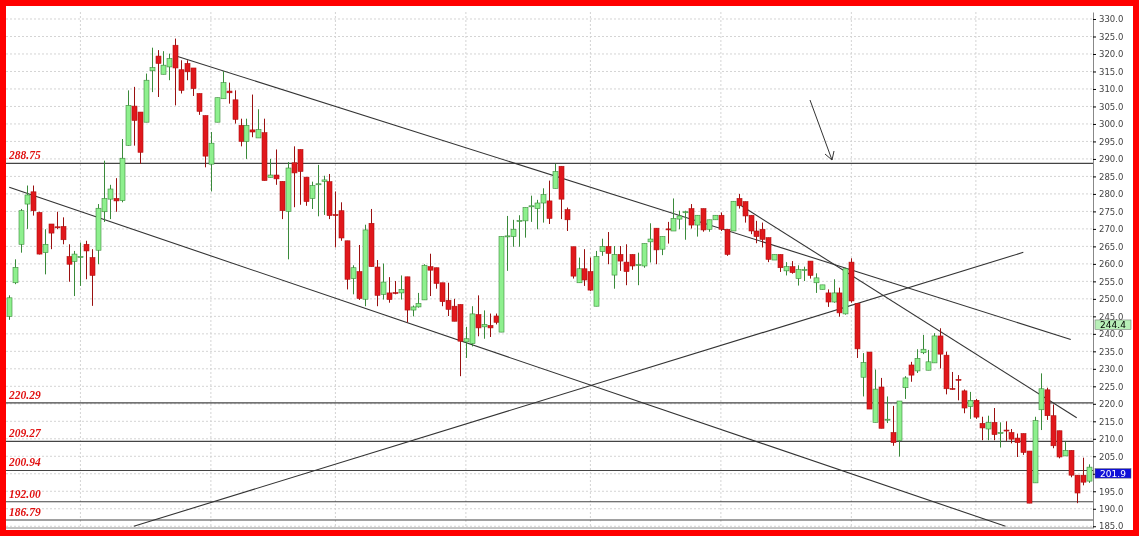 The width and height of the screenshot is (1139, 536). What do you see at coordinates (25, 493) in the screenshot?
I see `ref-line-label: 192.00` at bounding box center [25, 493].